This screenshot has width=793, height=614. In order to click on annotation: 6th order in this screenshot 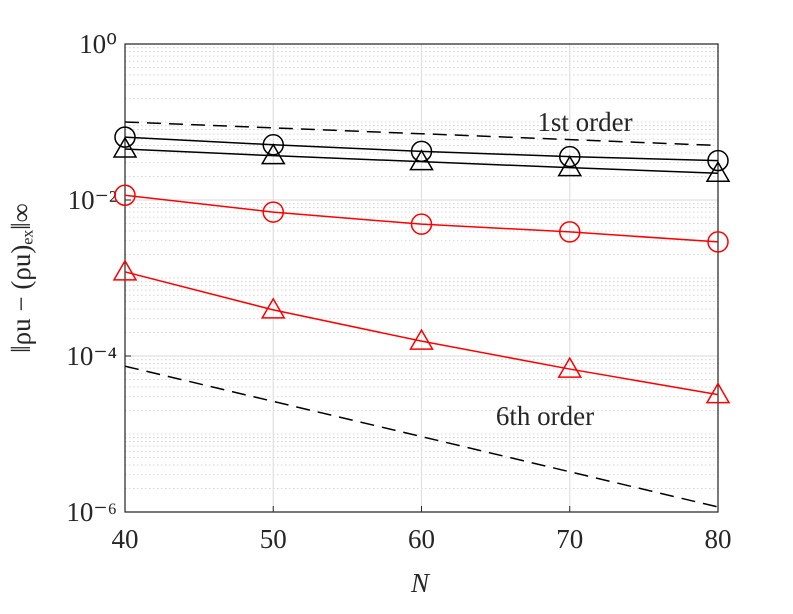, I will do `click(545, 416)`.